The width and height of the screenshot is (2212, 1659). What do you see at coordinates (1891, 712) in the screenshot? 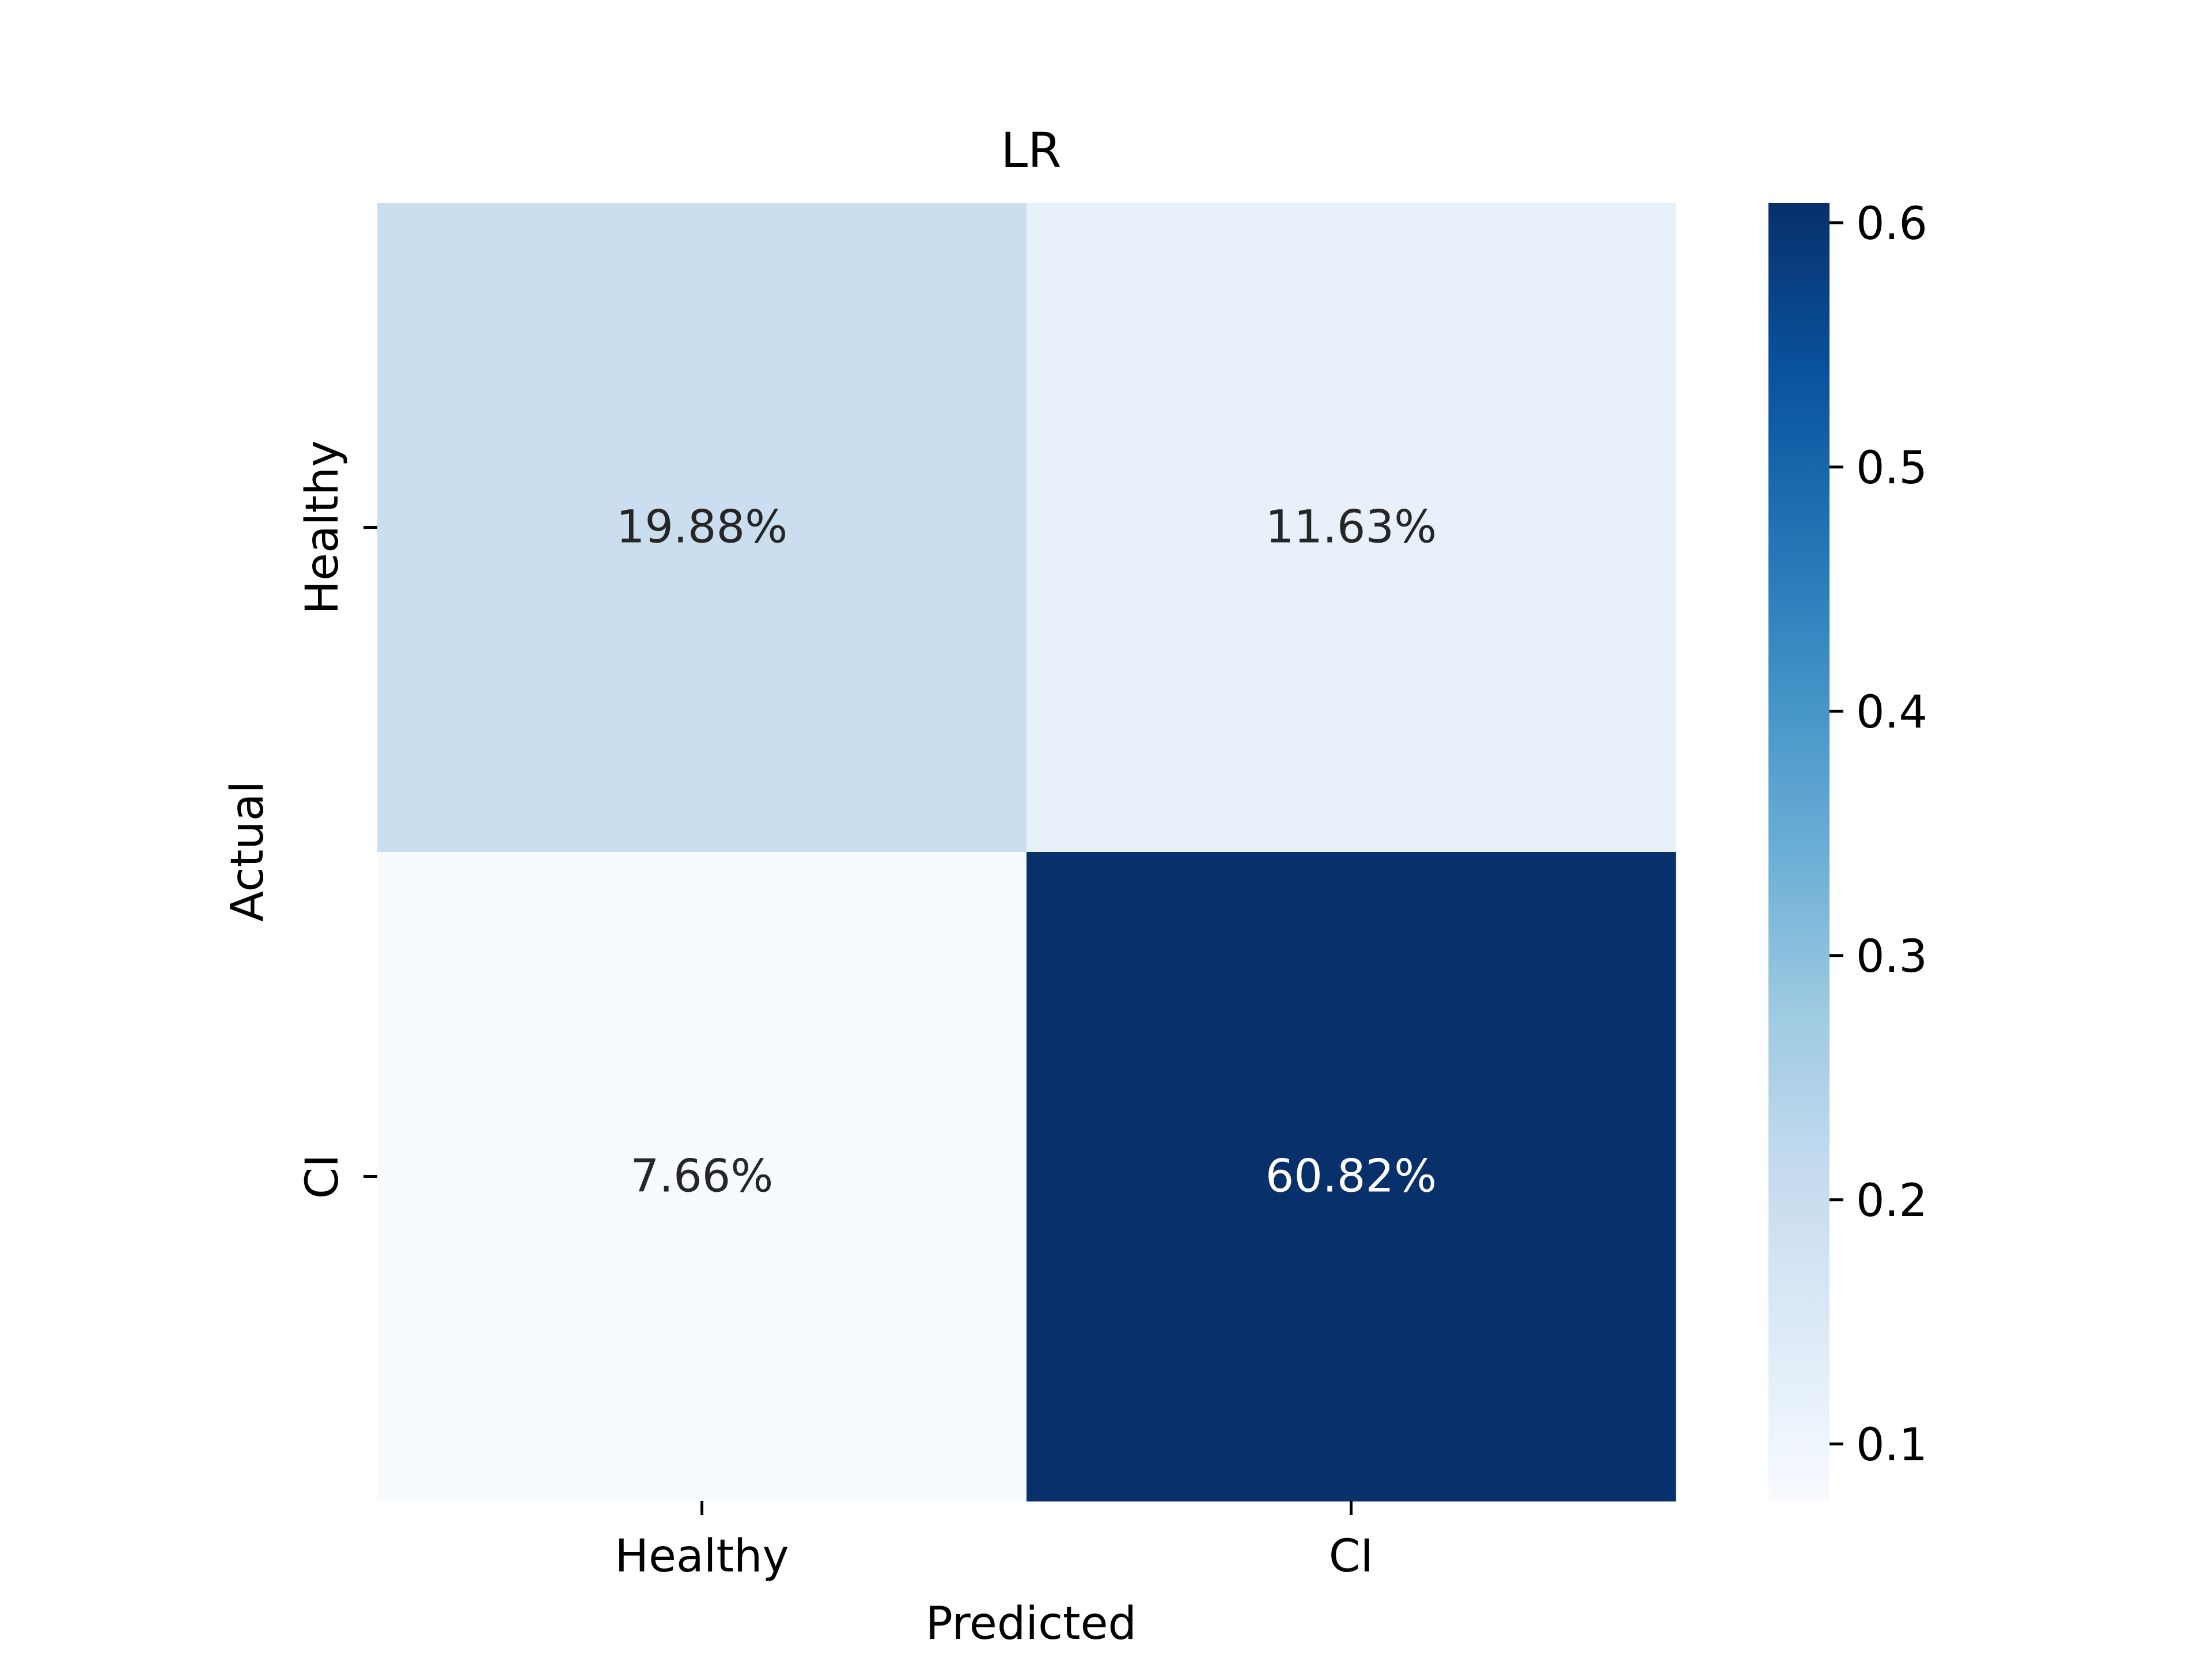
I see `colorbar-tick-label: 0.4` at bounding box center [1891, 712].